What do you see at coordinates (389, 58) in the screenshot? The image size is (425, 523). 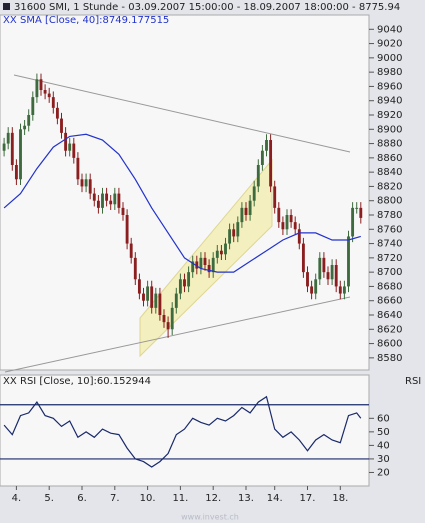 I see `y-tick-label: 9000` at bounding box center [389, 58].